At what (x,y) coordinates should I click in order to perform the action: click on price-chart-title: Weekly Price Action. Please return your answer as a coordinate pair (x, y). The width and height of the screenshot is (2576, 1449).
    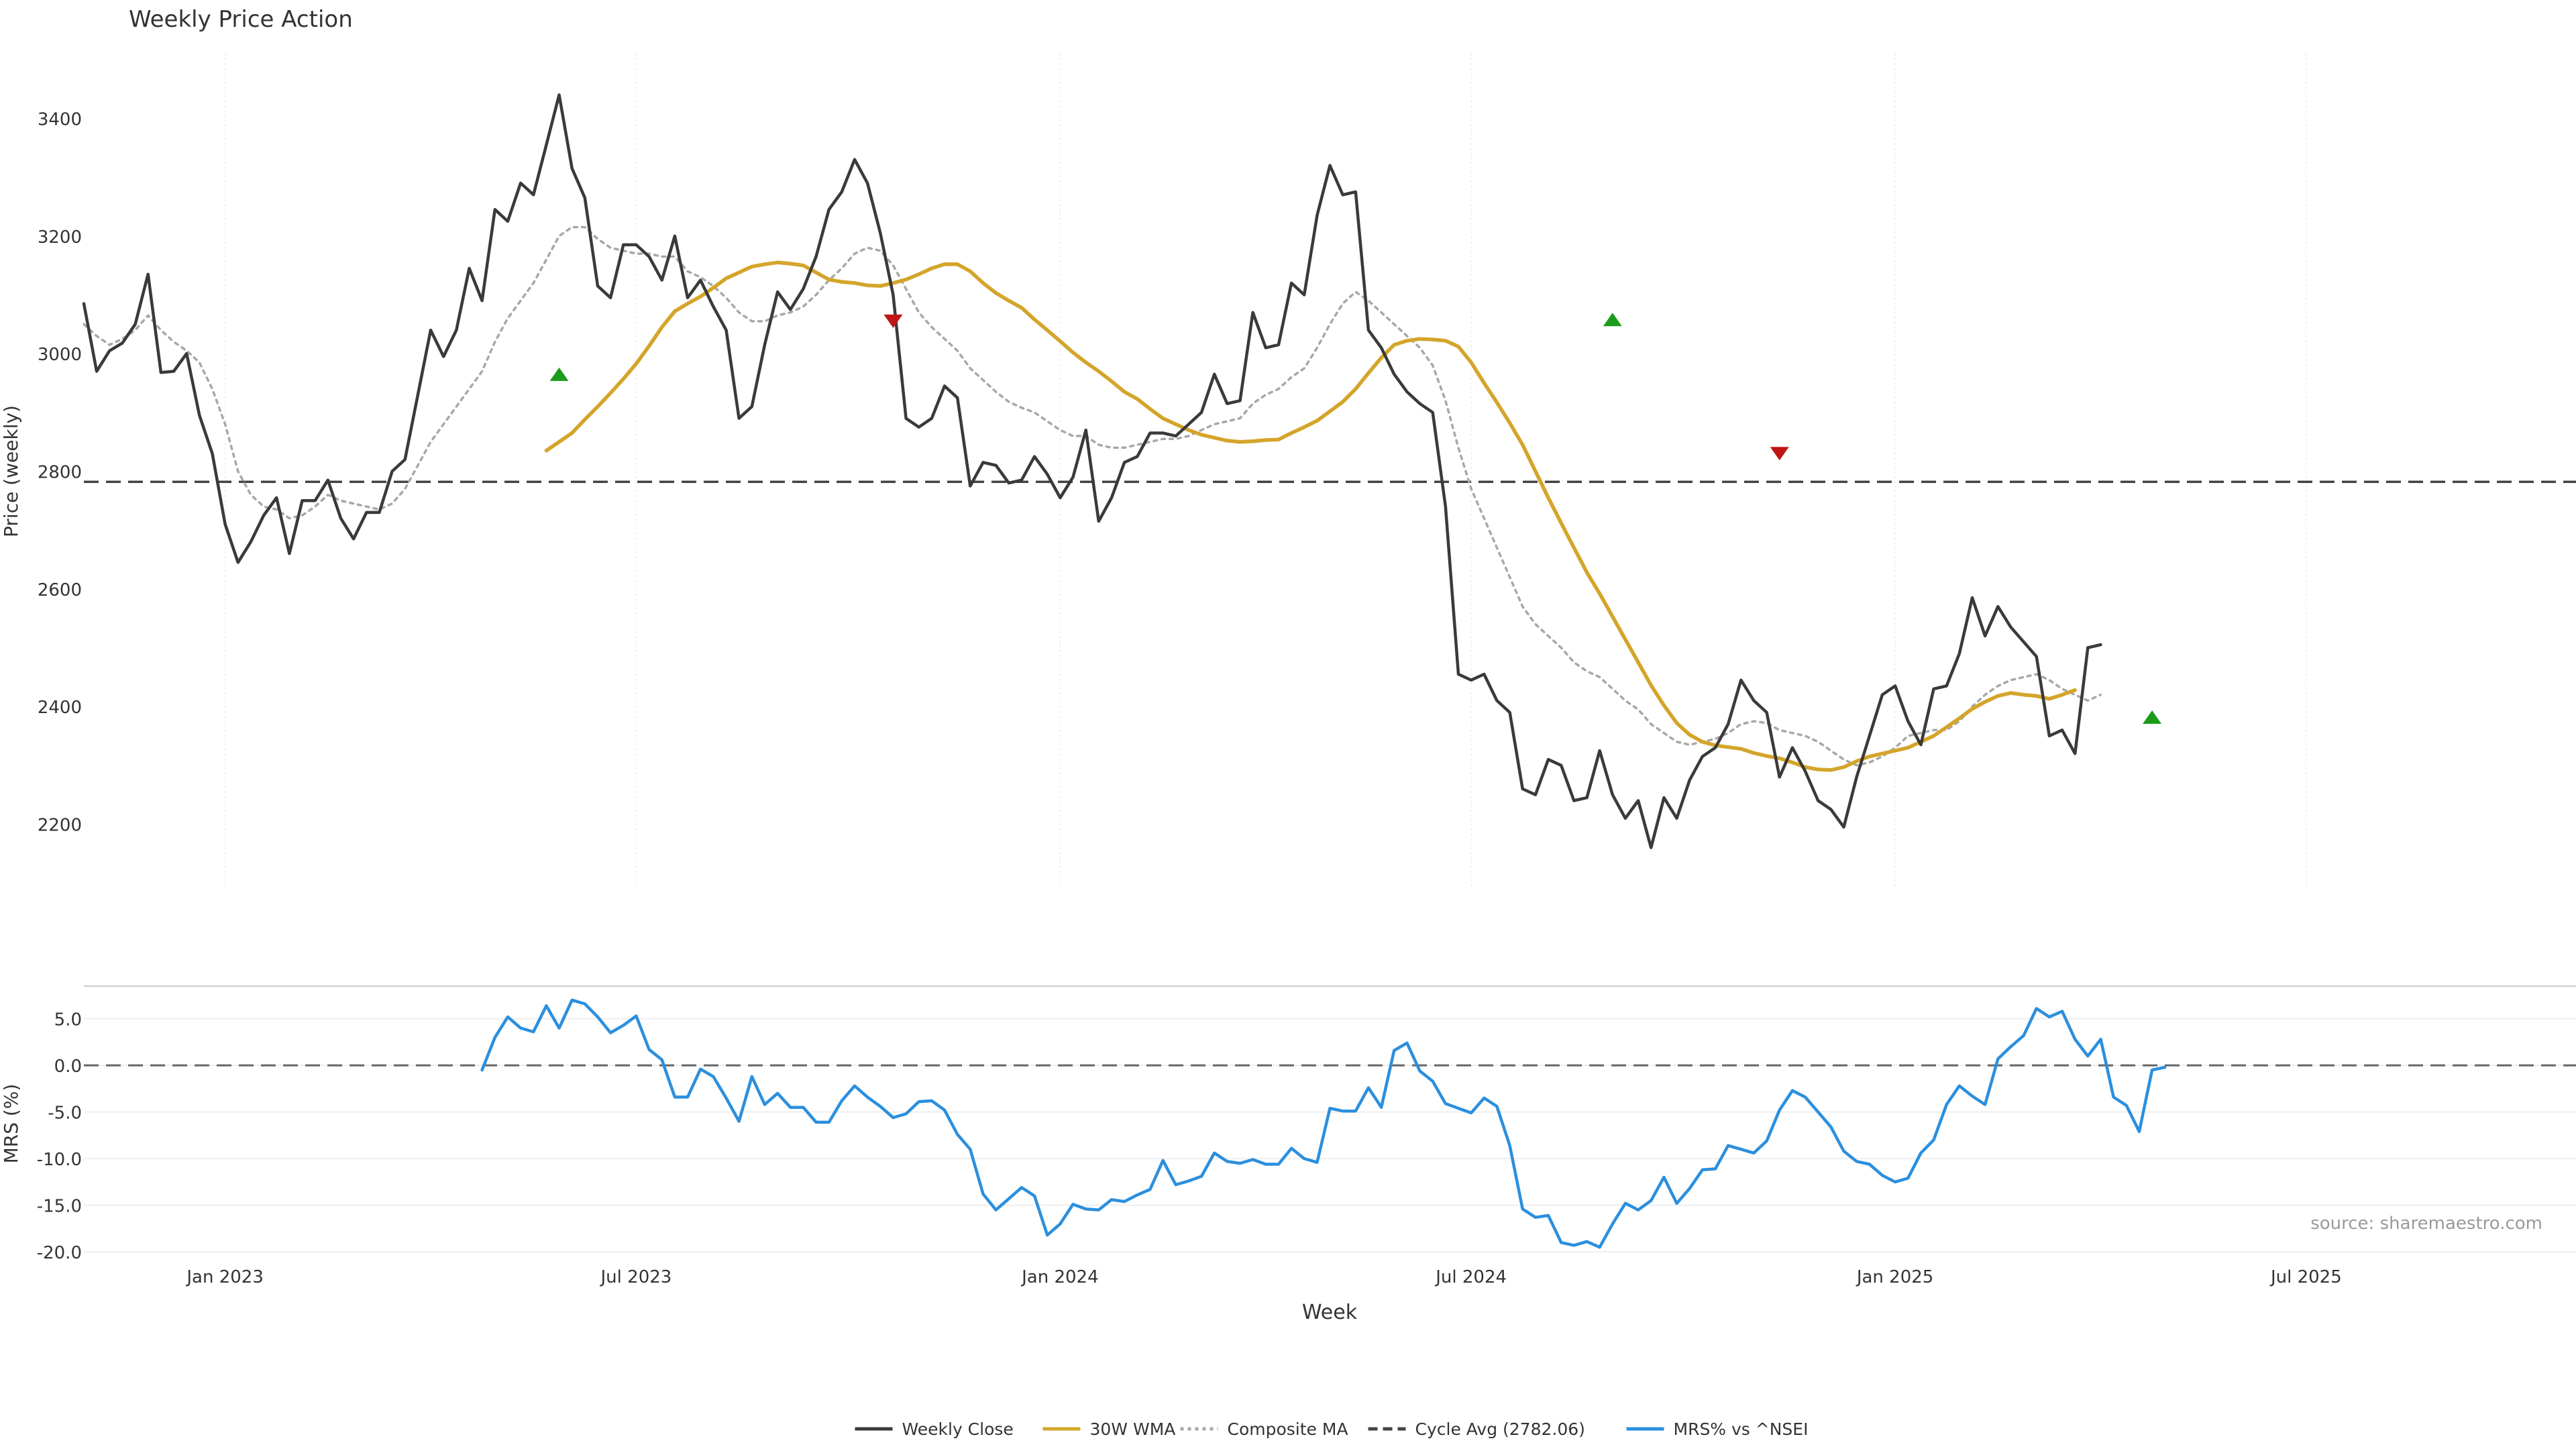
    Looking at the image, I should click on (241, 19).